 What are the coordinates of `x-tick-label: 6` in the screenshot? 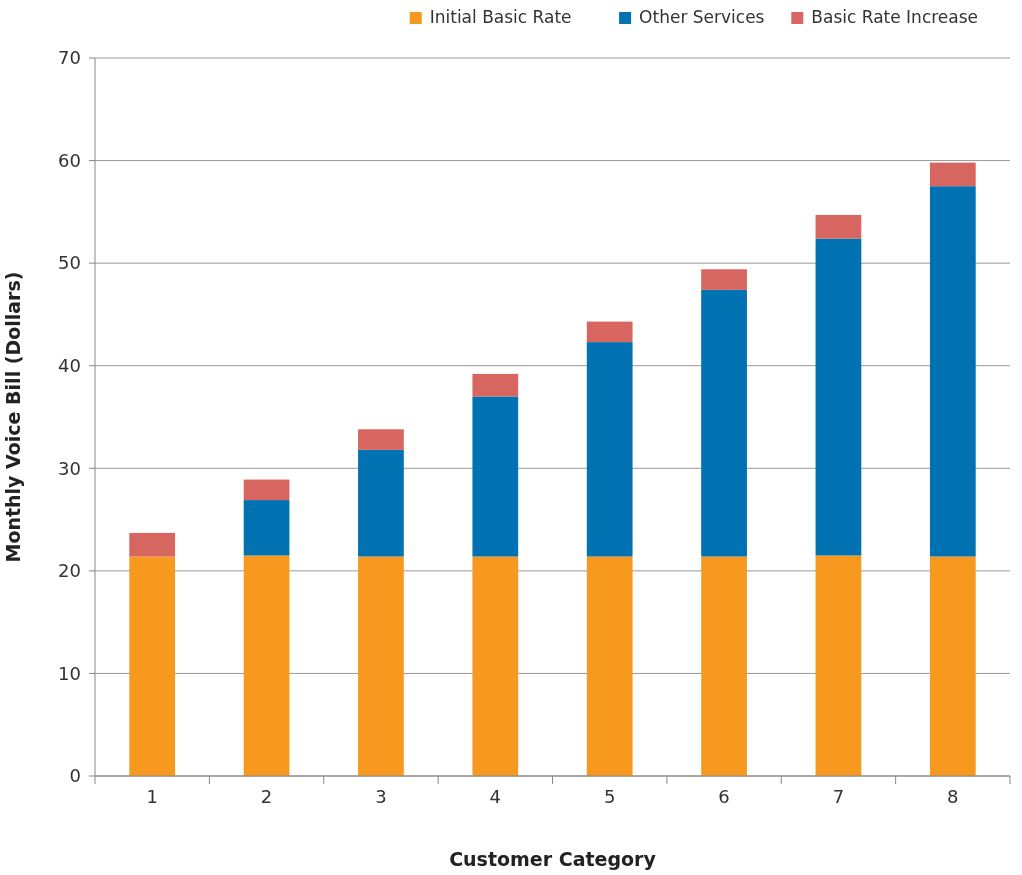 It's located at (724, 796).